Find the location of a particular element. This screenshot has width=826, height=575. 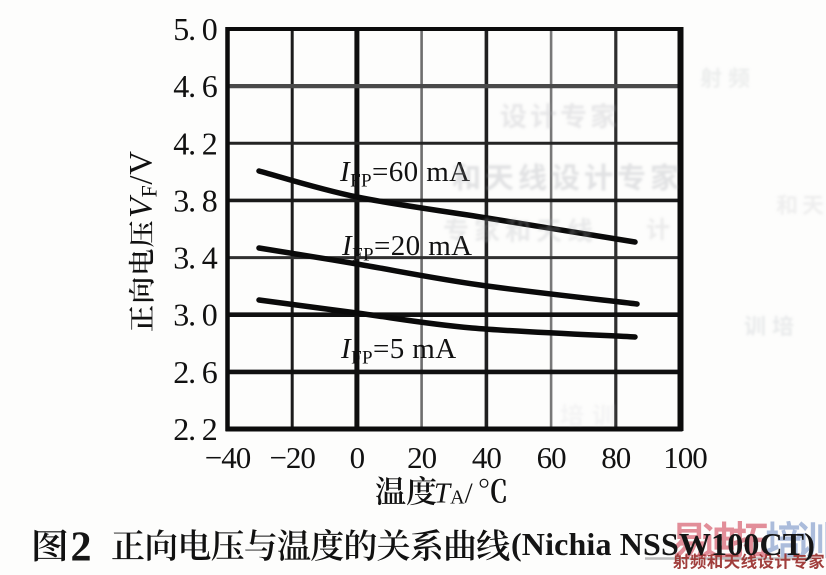

svg-text: 3. 4 is located at coordinates (195, 258).